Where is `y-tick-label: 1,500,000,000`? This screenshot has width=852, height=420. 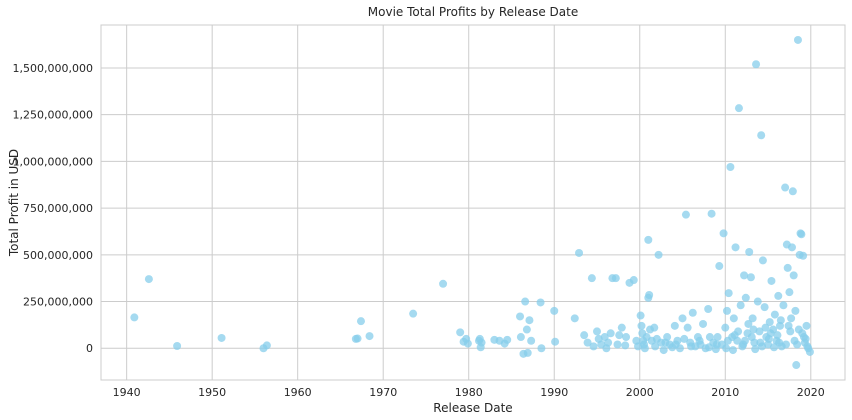 y-tick-label: 1,500,000,000 is located at coordinates (53, 68).